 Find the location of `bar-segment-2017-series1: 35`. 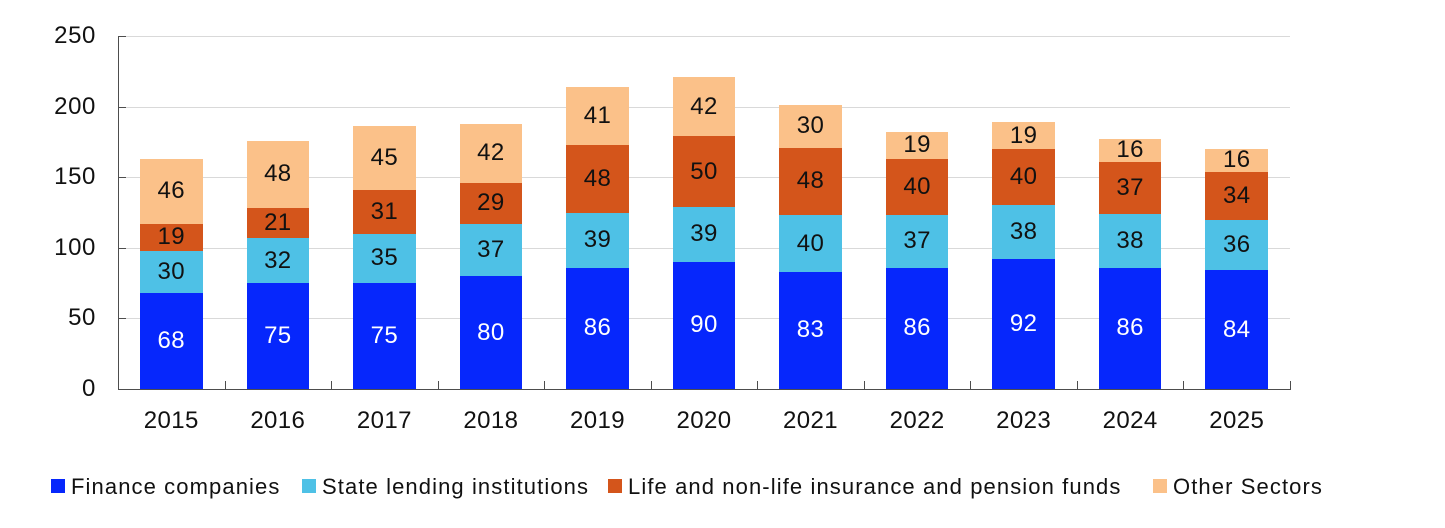

bar-segment-2017-series1: 35 is located at coordinates (384, 258).